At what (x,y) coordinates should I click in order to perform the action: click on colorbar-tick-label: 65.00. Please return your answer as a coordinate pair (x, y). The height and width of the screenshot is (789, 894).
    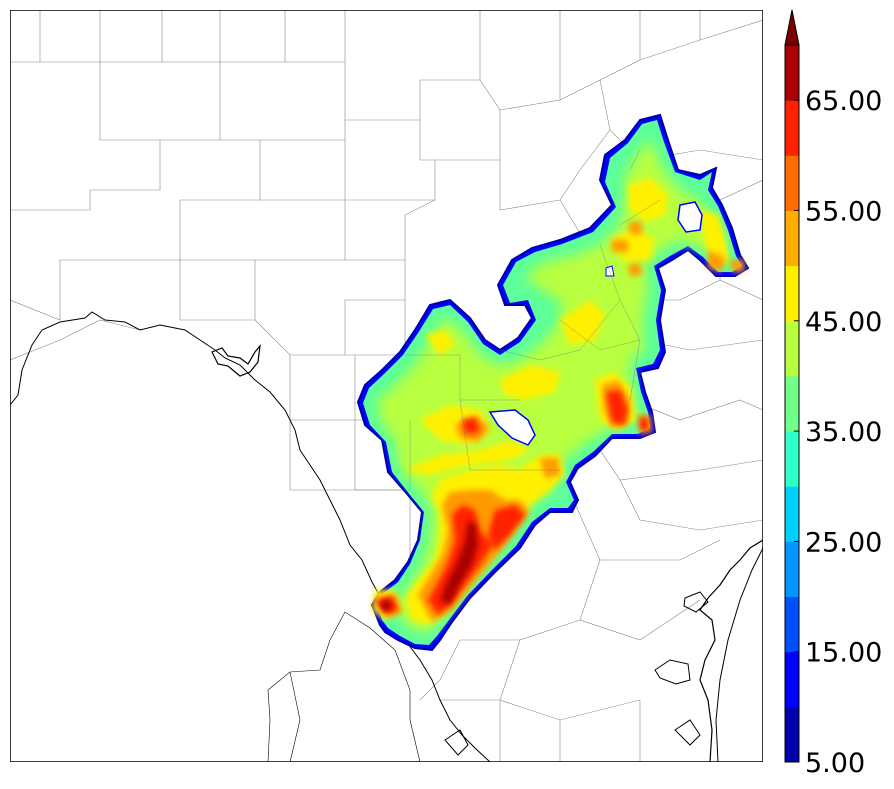
    Looking at the image, I should click on (843, 101).